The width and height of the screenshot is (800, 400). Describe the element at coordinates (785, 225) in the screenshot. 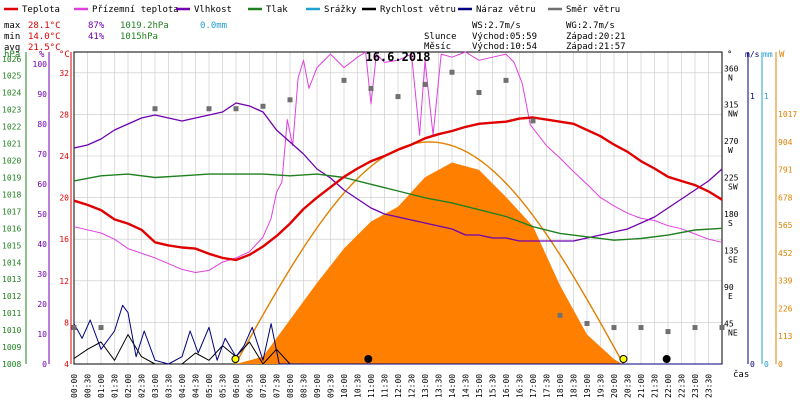

I see `tick-label-solar: 565` at that location.